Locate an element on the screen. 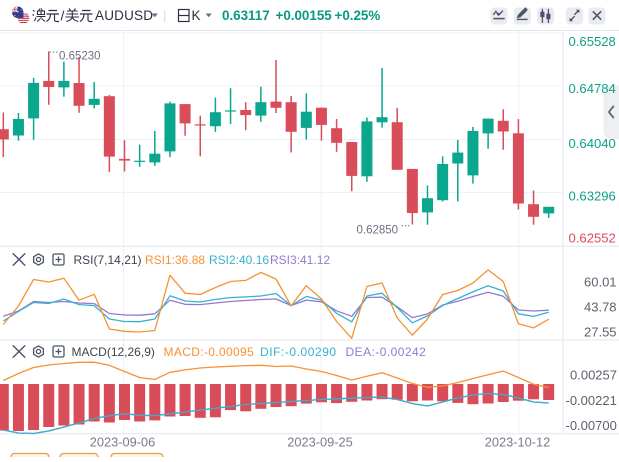 The image size is (619, 462). svg-text: RSI2:40.16 is located at coordinates (239, 260).